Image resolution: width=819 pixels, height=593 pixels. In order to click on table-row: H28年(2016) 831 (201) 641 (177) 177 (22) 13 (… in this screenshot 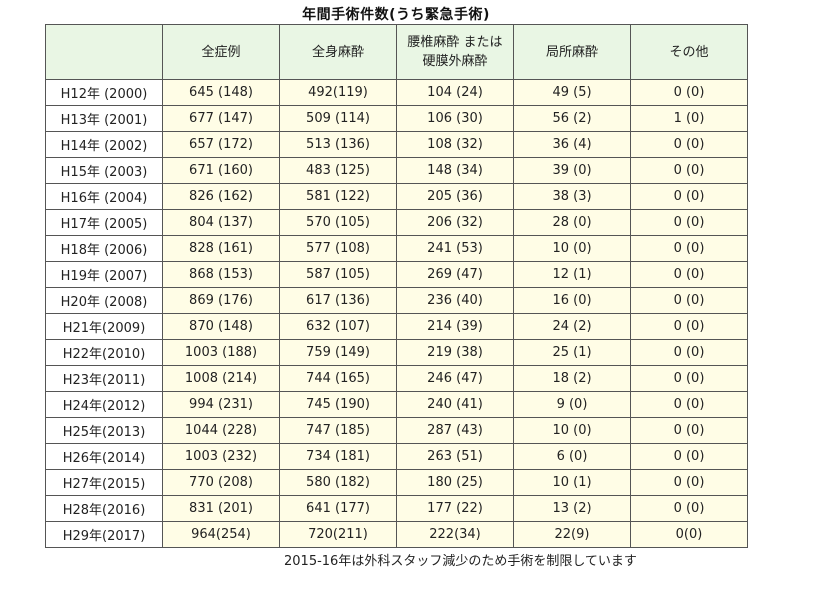, I will do `click(396, 508)`.